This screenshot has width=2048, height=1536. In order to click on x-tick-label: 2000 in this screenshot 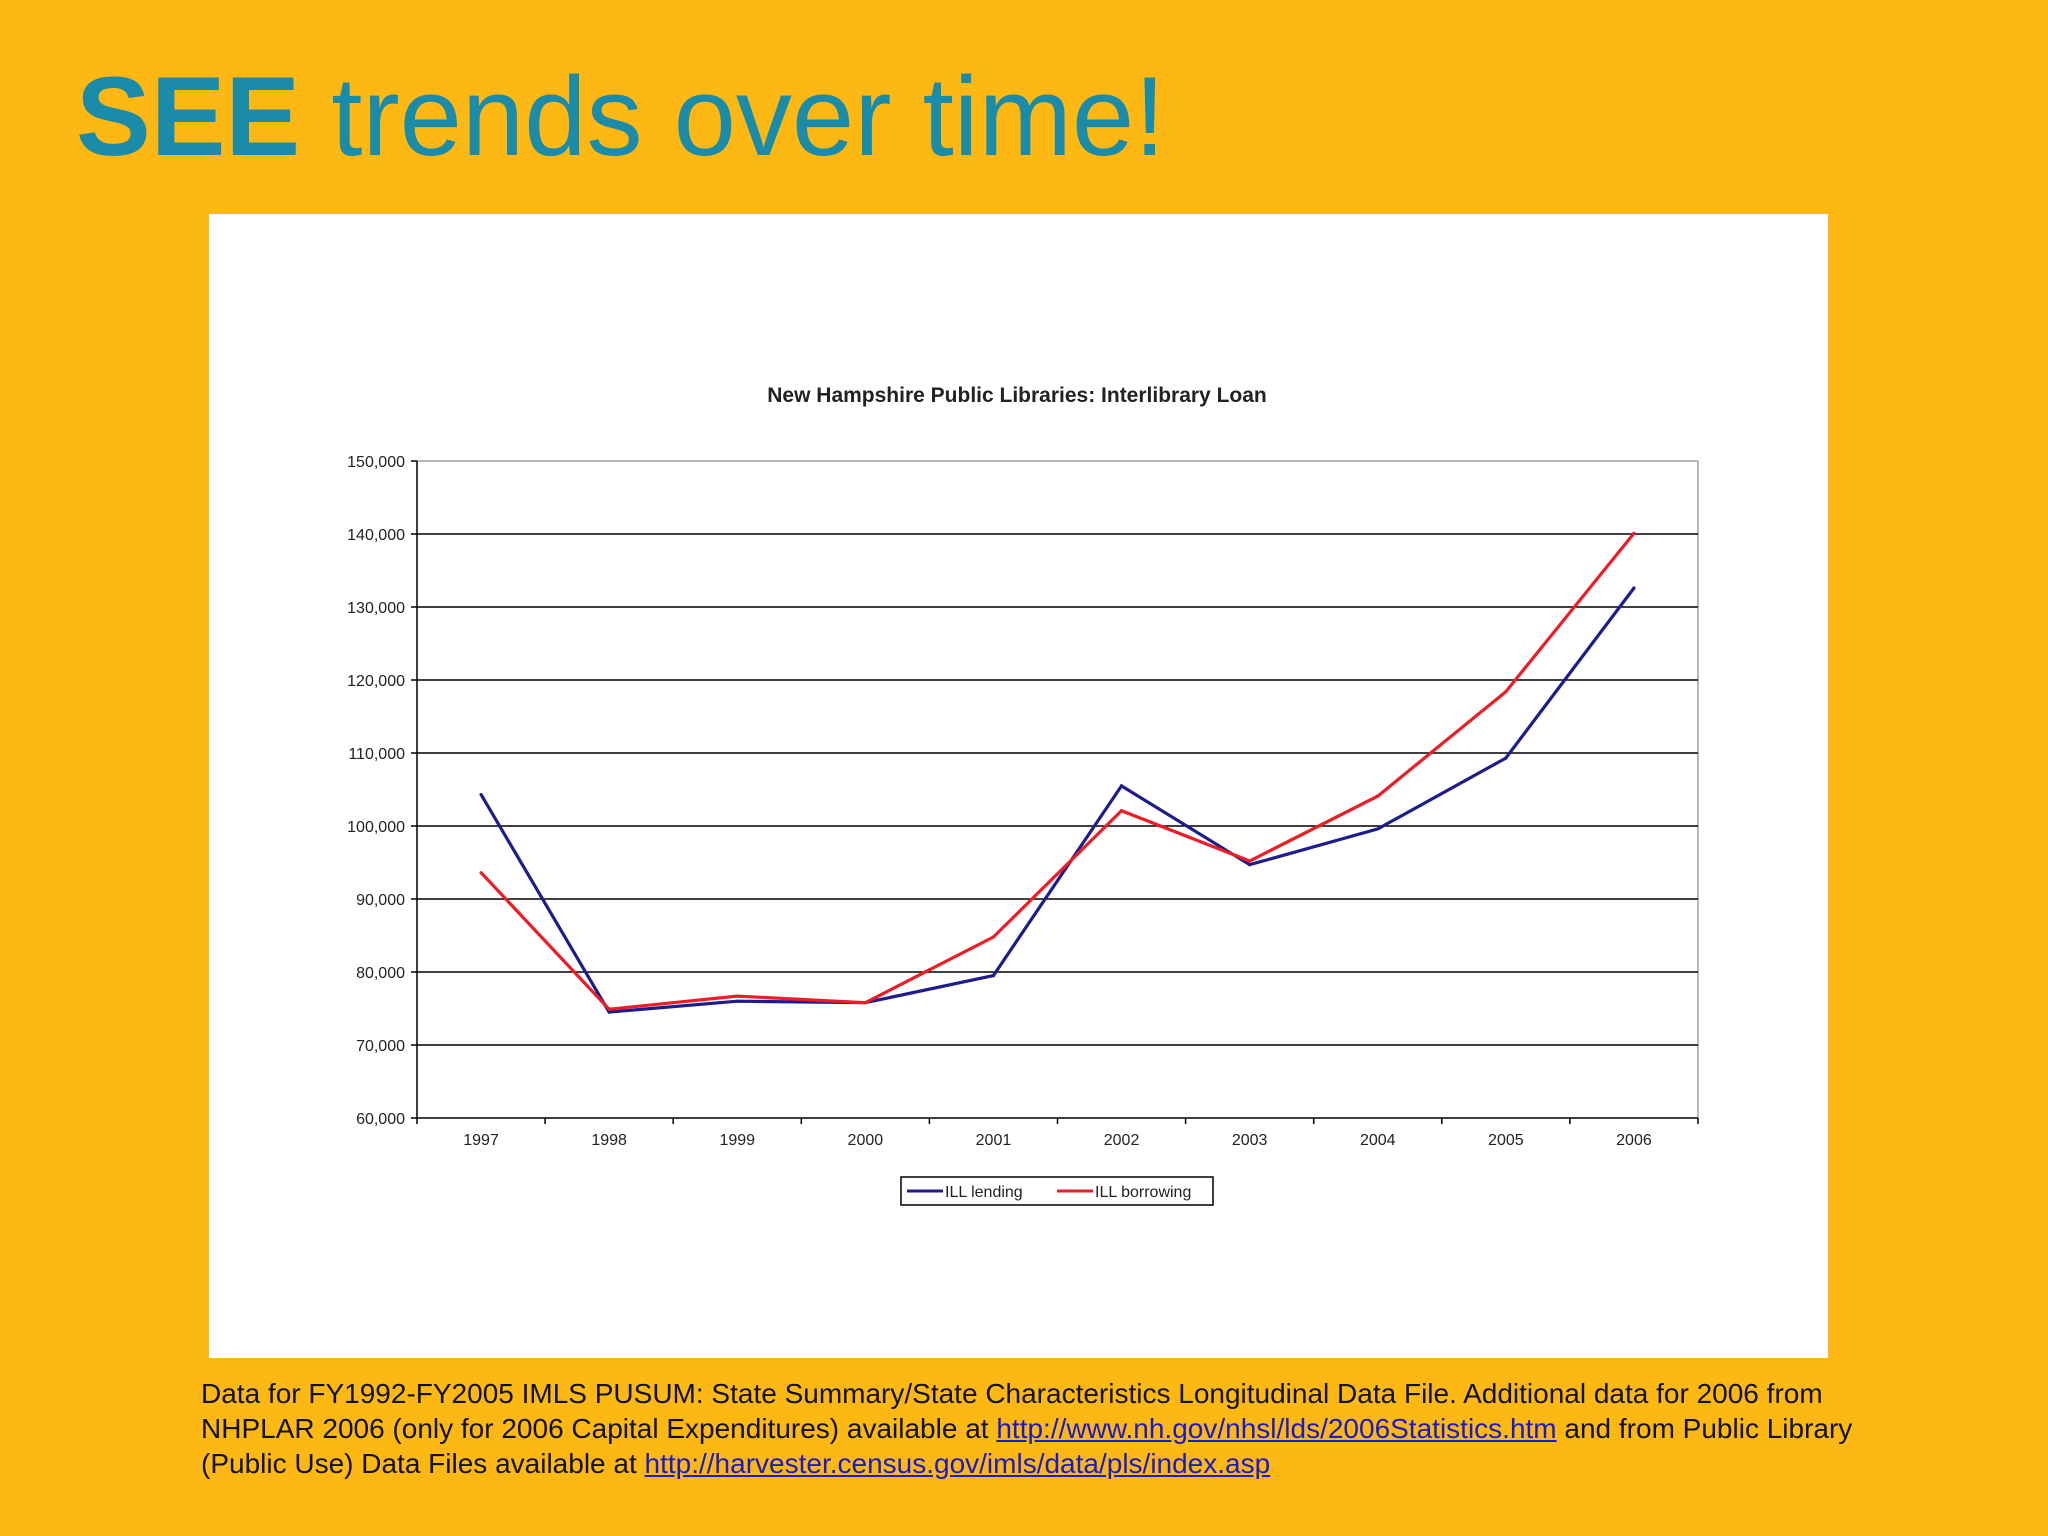, I will do `click(866, 1140)`.